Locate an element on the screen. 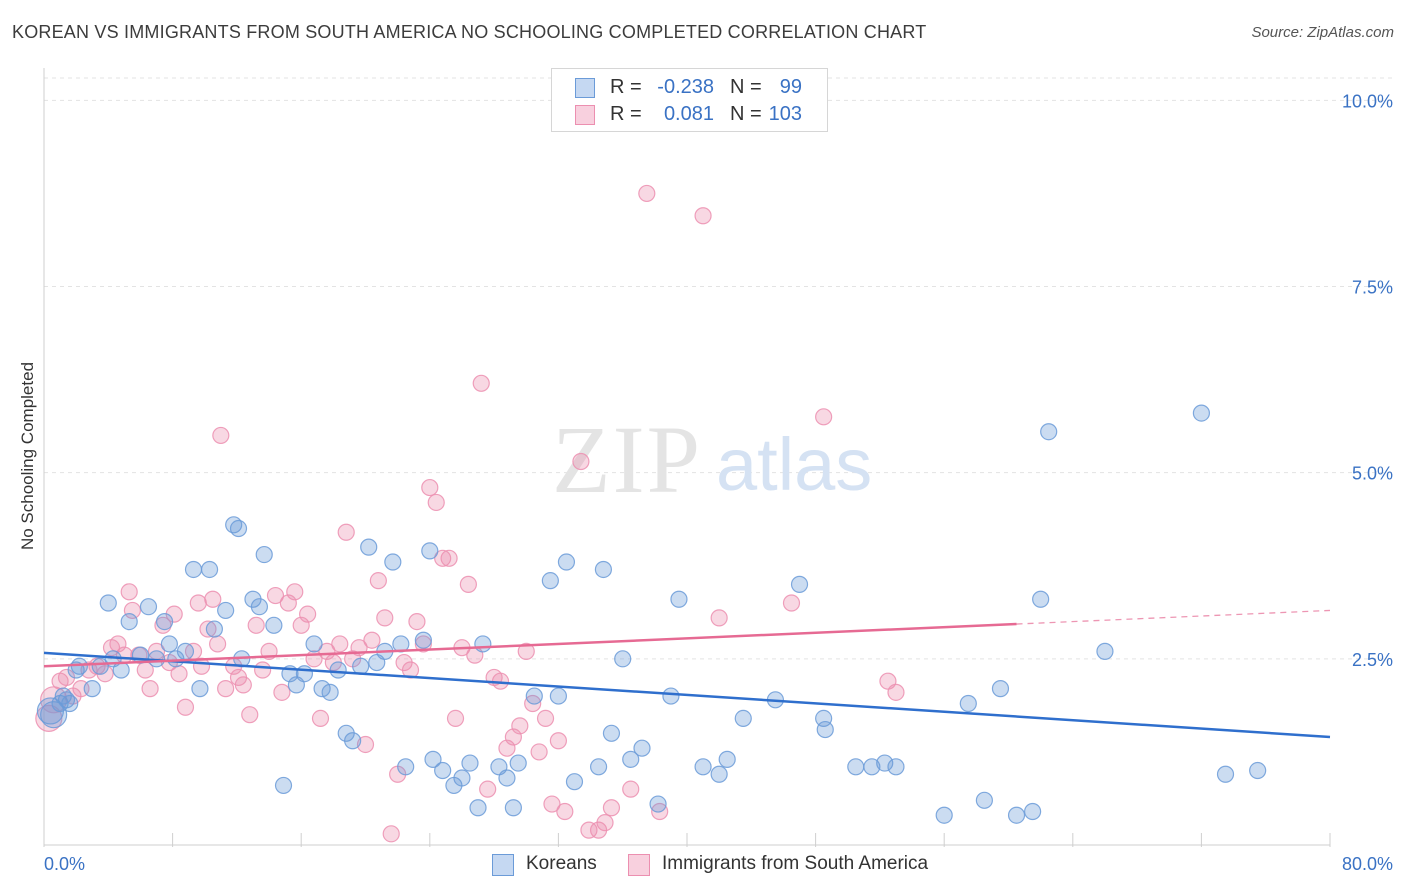 The image size is (1406, 892). y-tick-label: 10.0% is located at coordinates (1367, 101).